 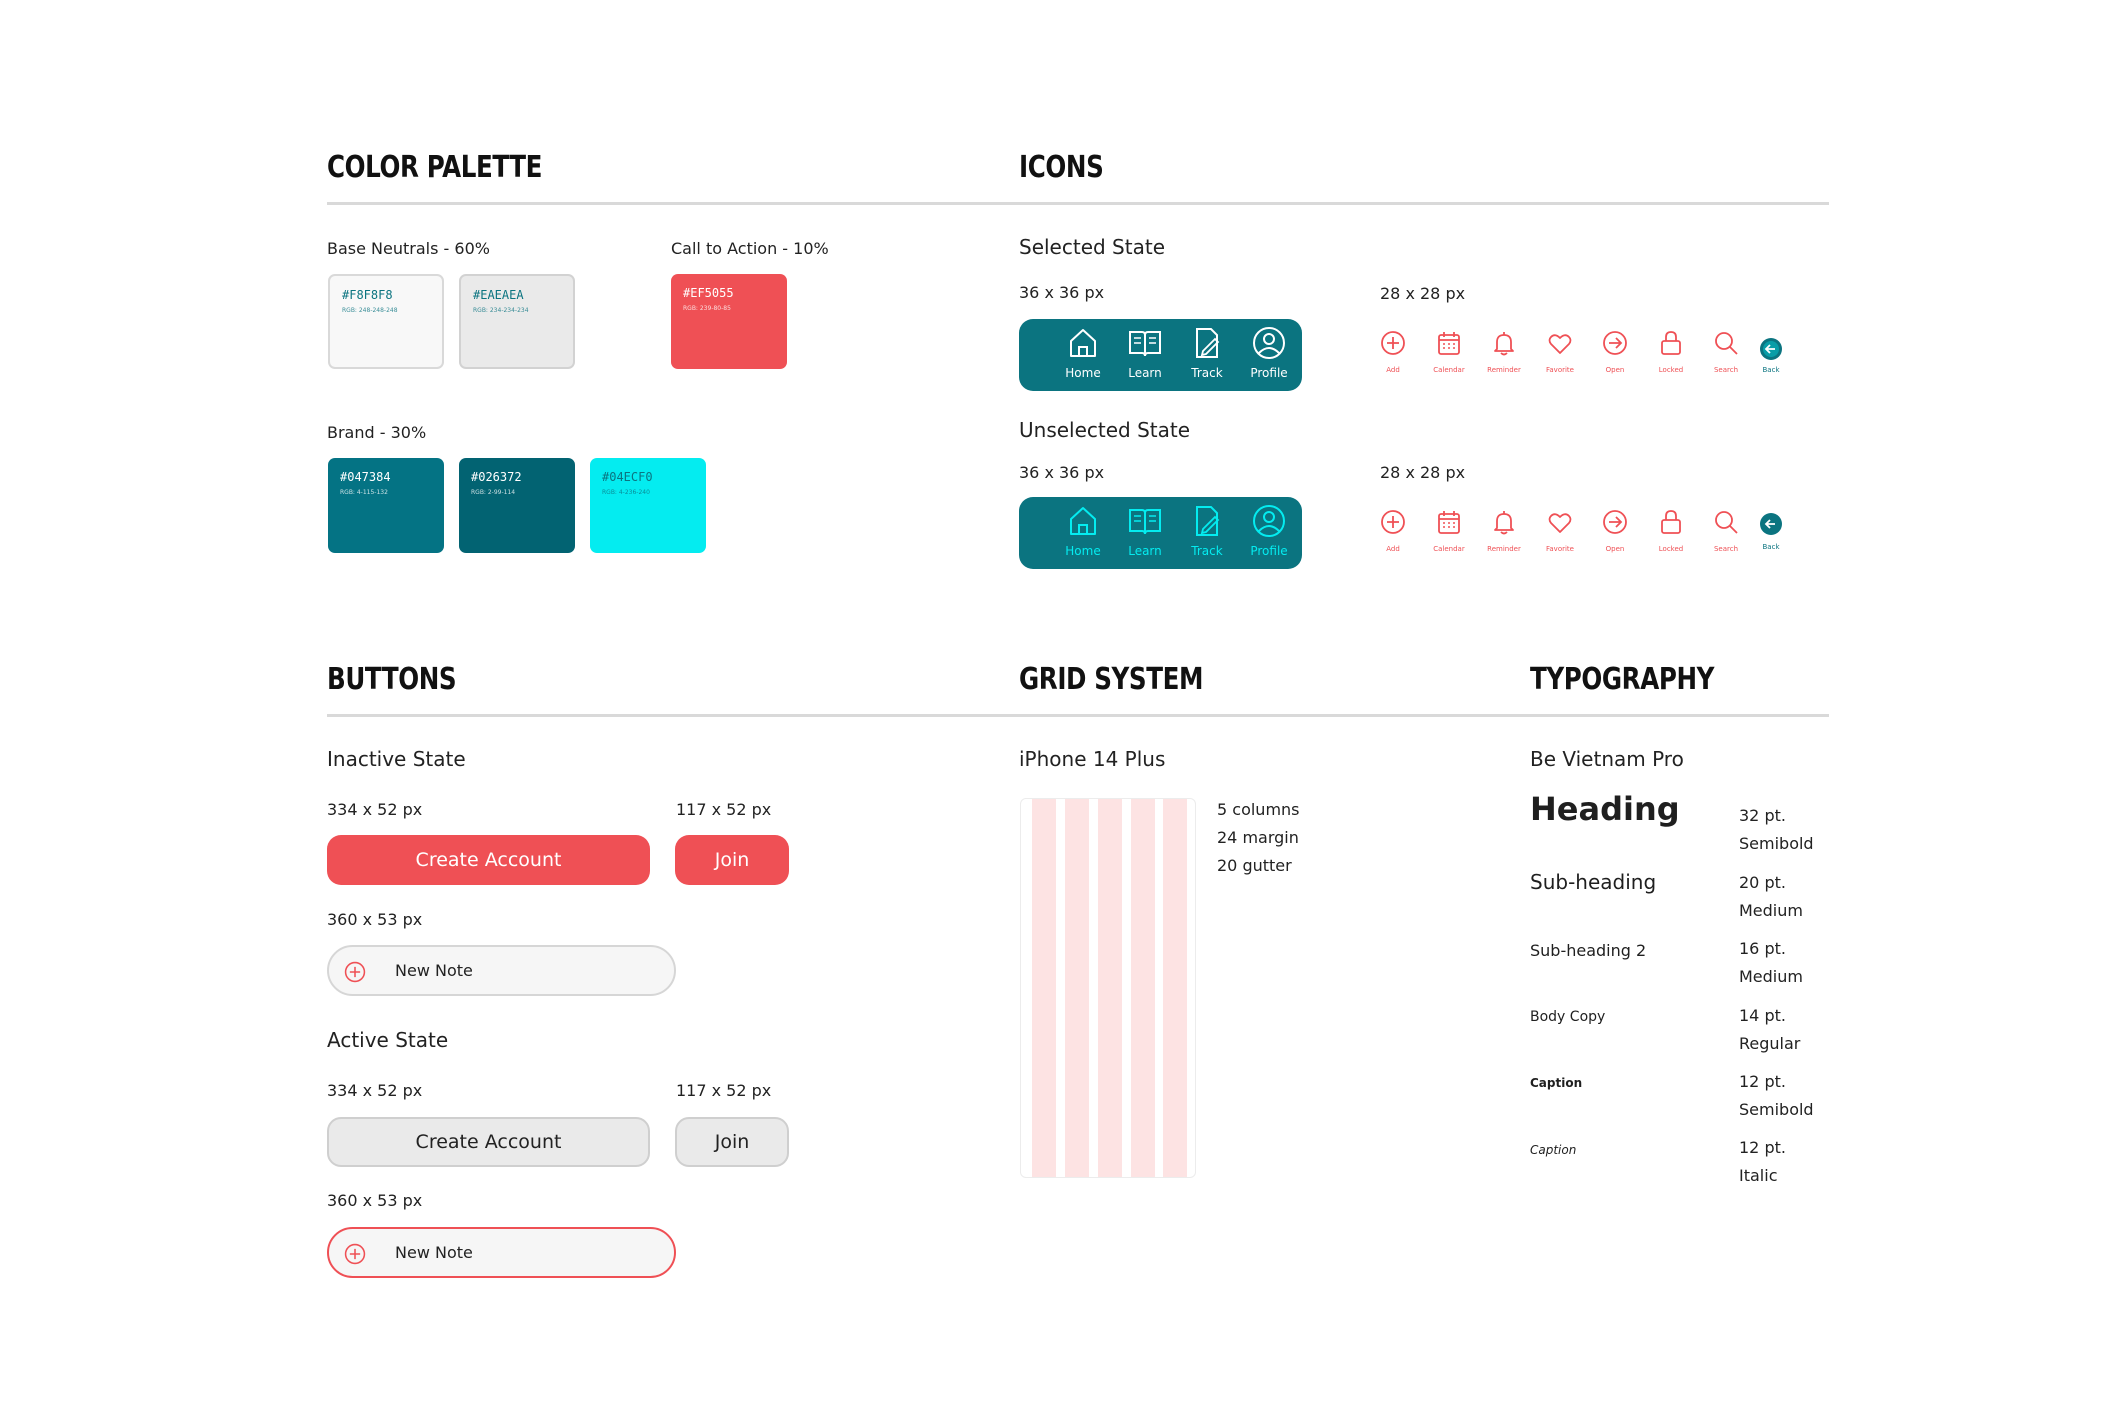 I want to click on nav-size-label: 36 x 36 px, so click(x=1062, y=472).